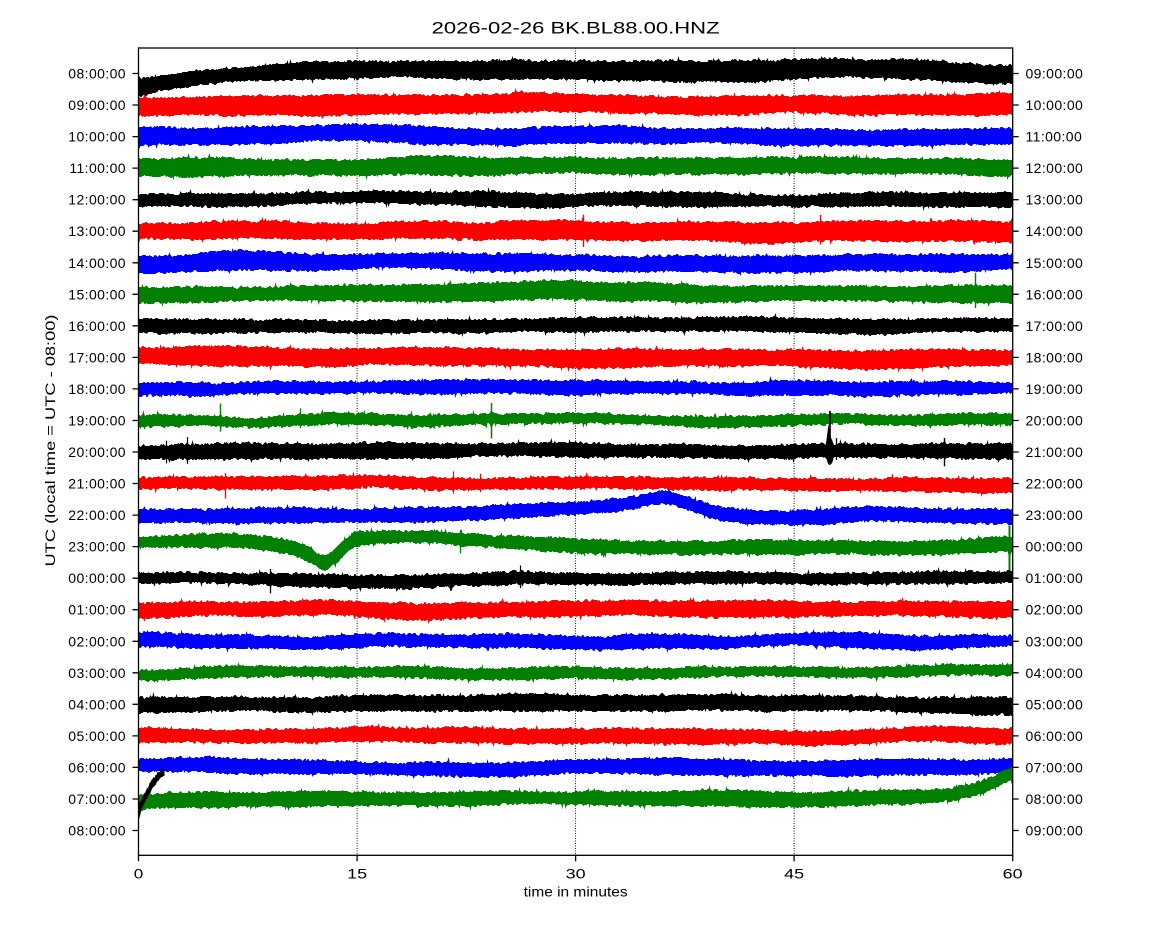 This screenshot has height=950, width=1150. I want to click on svg-text: 2026-02-26 BK.BL88.00.HNZ, so click(576, 29).